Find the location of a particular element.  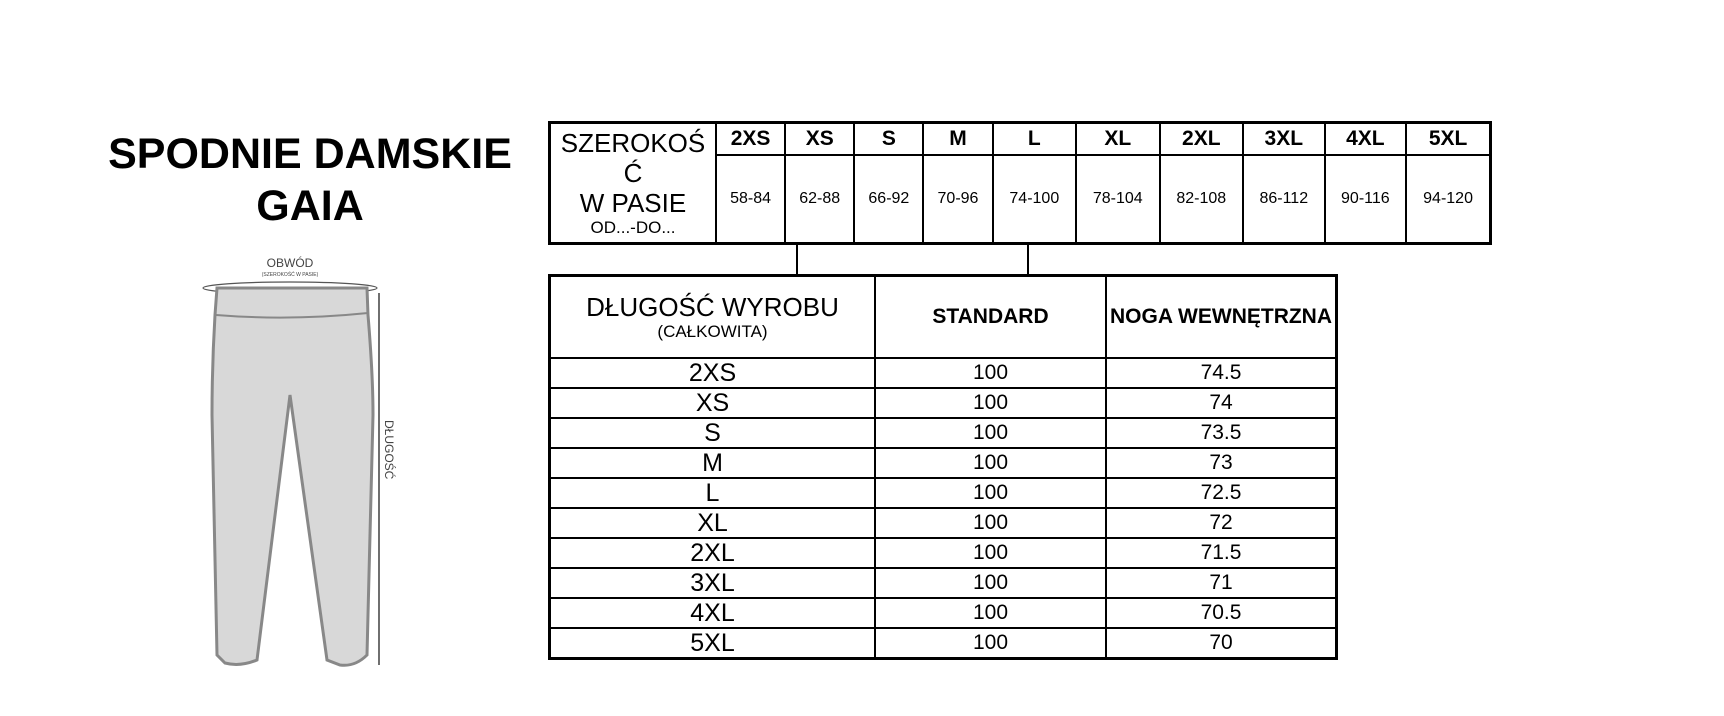

pants-diagram: OBWÓD (SZEROKOŚĆ W PASIE) DŁUGOŚĆ is located at coordinates (299, 461).